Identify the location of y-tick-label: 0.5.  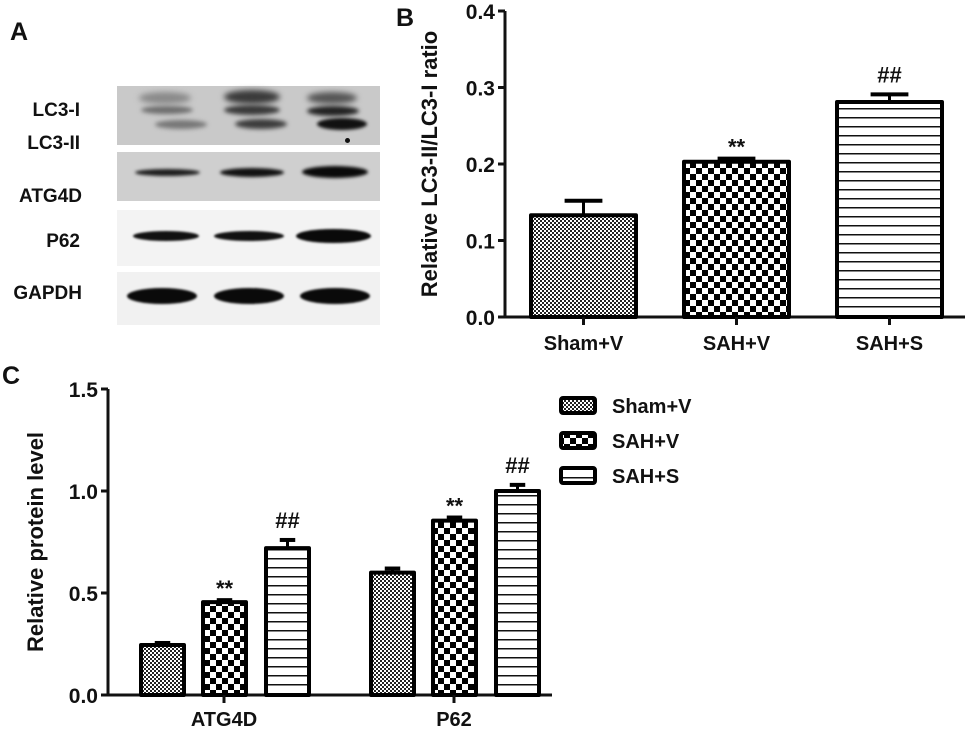
(84, 594).